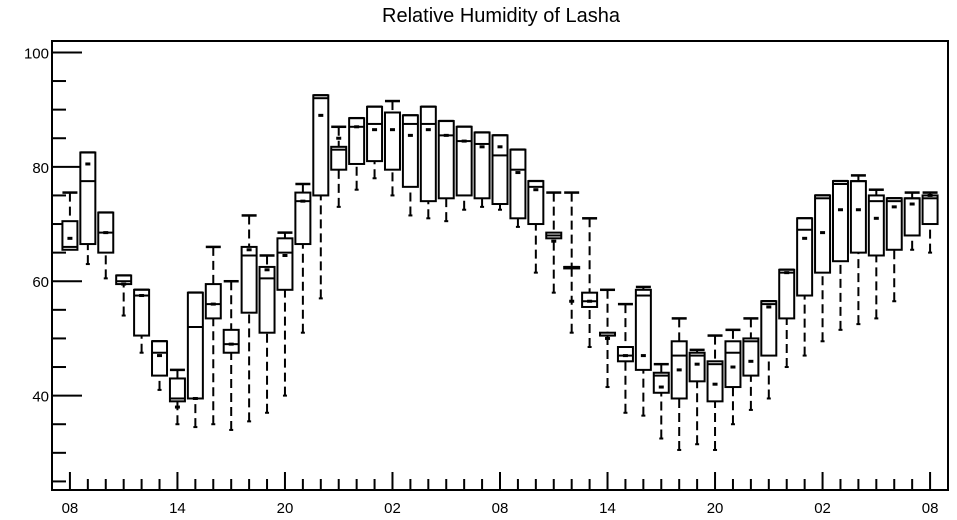  Describe the element at coordinates (40, 282) in the screenshot. I see `y-tick-label: 60` at that location.